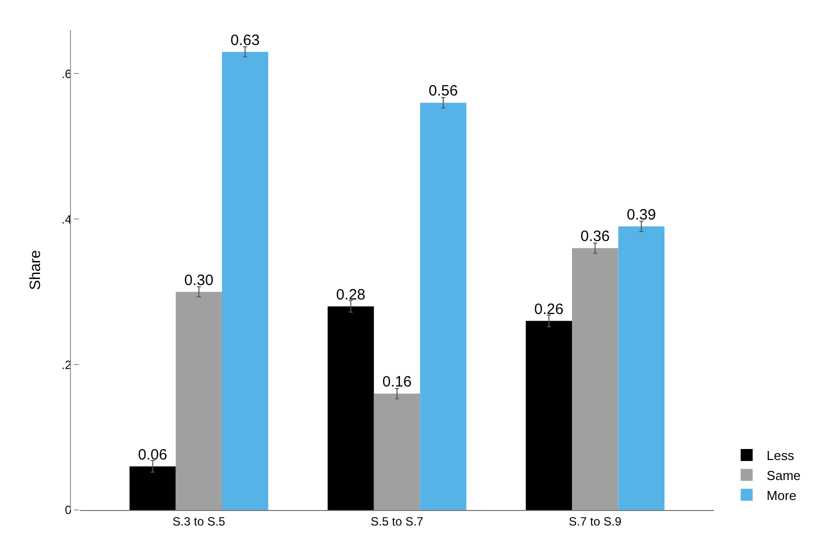 Image resolution: width=834 pixels, height=550 pixels. What do you see at coordinates (67, 219) in the screenshot?
I see `y-tick-label: .4` at bounding box center [67, 219].